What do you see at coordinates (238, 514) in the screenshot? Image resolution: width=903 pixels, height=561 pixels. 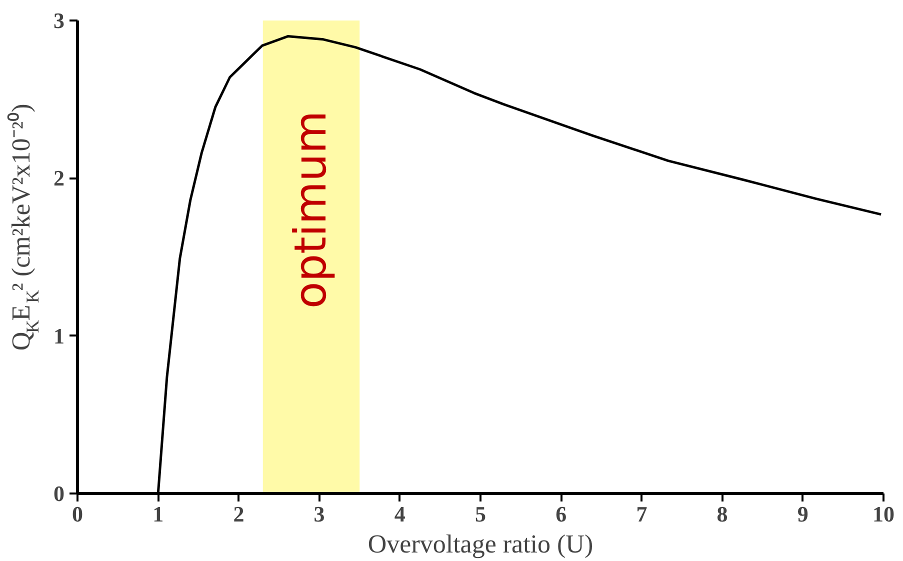 I see `x-tick-label: 2` at bounding box center [238, 514].